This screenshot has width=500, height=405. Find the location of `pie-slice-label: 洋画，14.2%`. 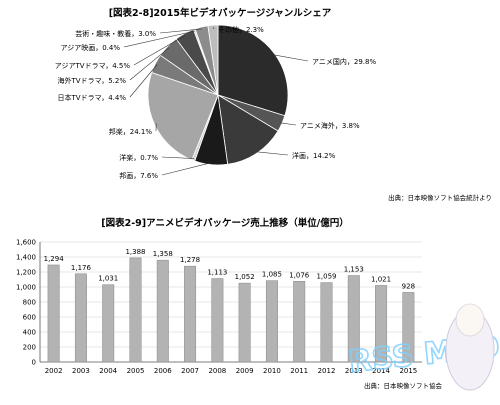

pie-slice-label: 洋画，14.2% is located at coordinates (314, 155).